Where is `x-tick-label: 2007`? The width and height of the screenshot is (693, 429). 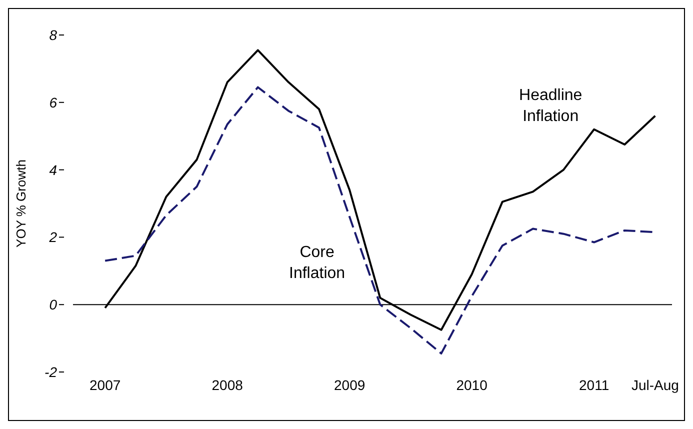 x-tick-label: 2007 is located at coordinates (105, 384).